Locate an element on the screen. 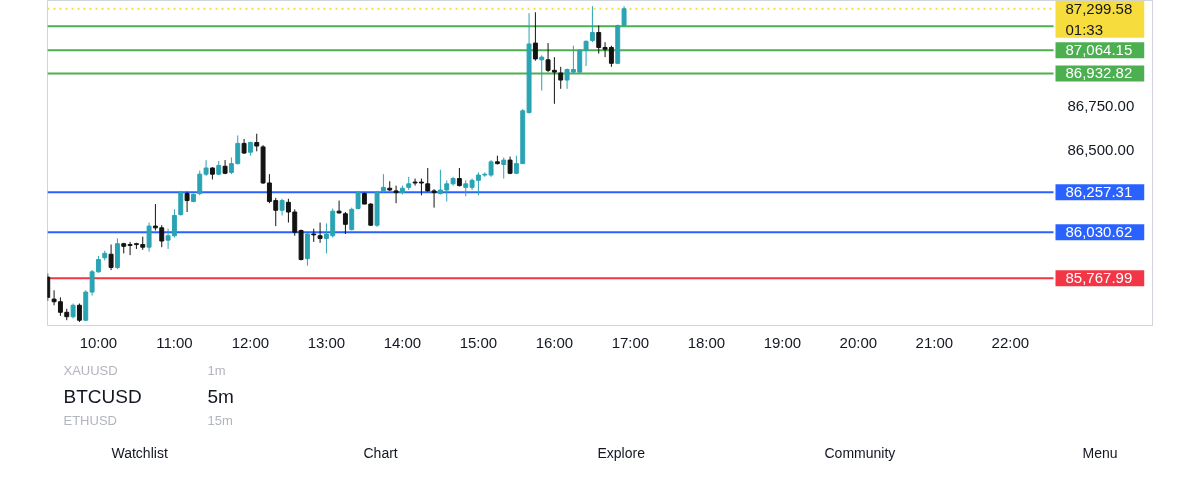  y-tick-label: 86,750.00 is located at coordinates (1101, 105).